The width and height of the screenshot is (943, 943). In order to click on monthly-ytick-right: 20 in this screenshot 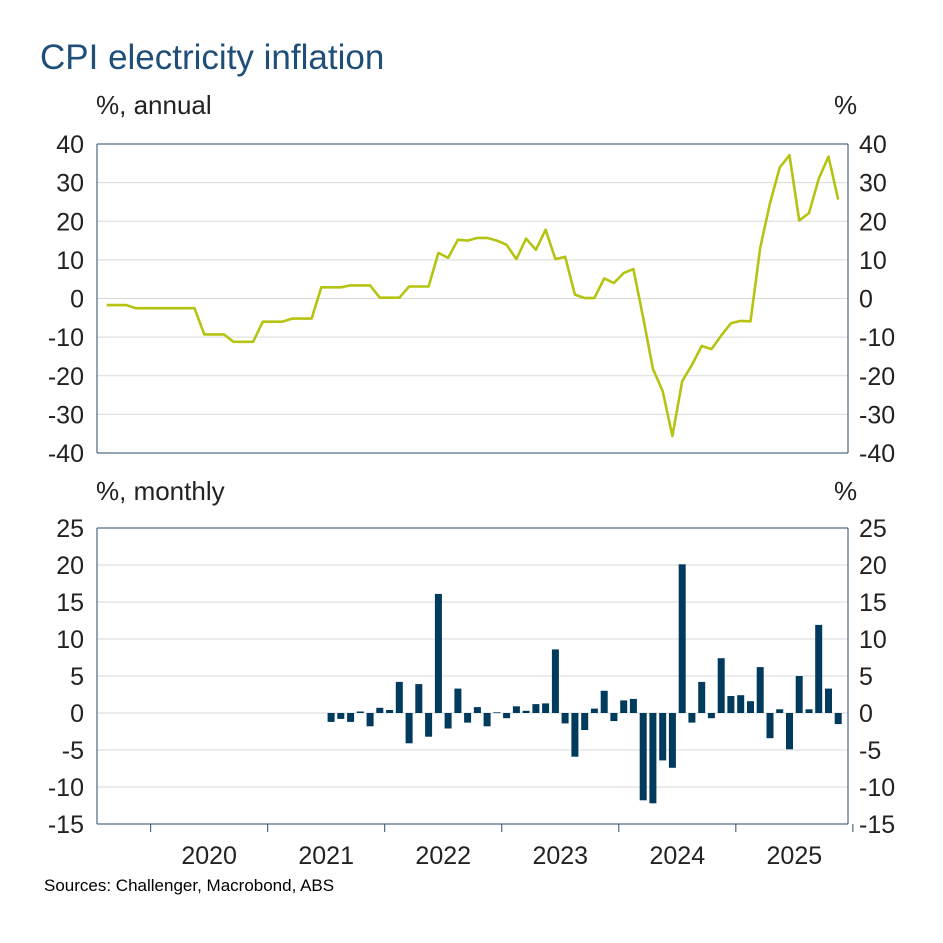, I will do `click(873, 566)`.